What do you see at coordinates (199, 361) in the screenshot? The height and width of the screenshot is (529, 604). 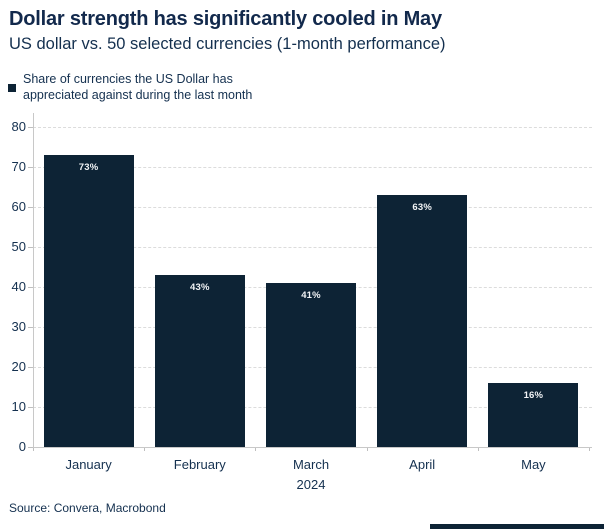 I see `bar-february` at bounding box center [199, 361].